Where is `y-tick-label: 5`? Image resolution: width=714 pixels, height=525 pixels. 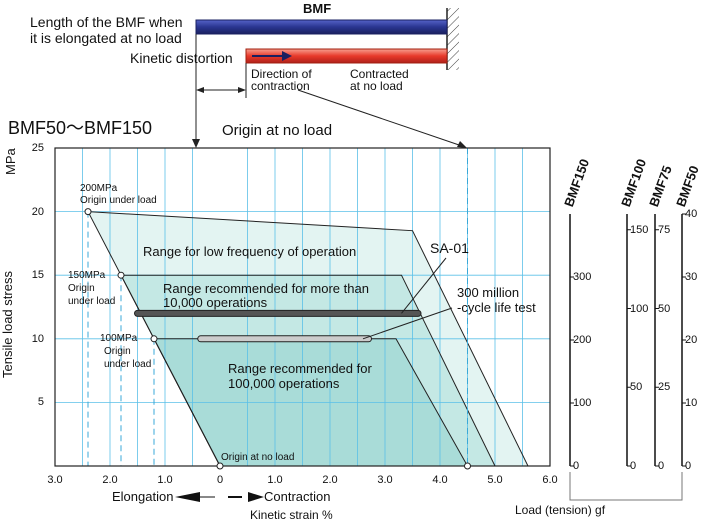
y-tick-label: 5 is located at coordinates (40, 402).